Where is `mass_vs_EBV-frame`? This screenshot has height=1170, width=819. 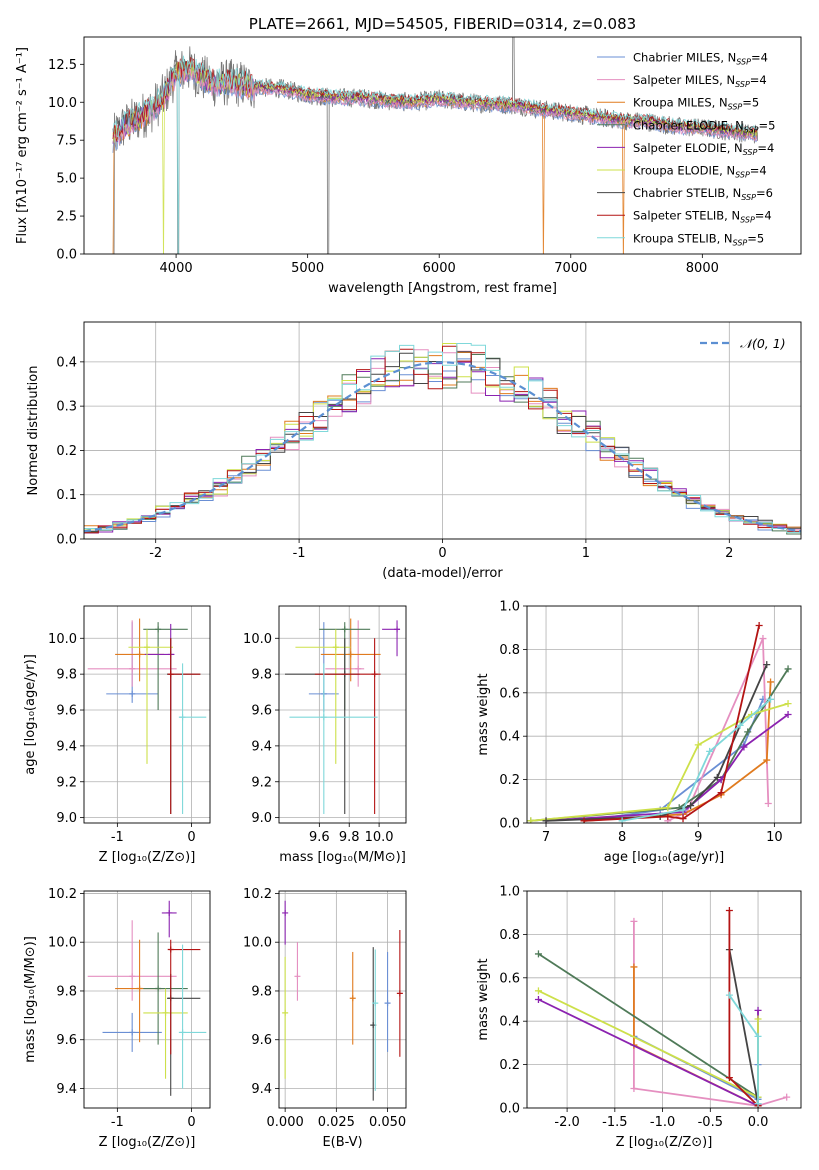 mass_vs_EBV-frame is located at coordinates (342, 999).